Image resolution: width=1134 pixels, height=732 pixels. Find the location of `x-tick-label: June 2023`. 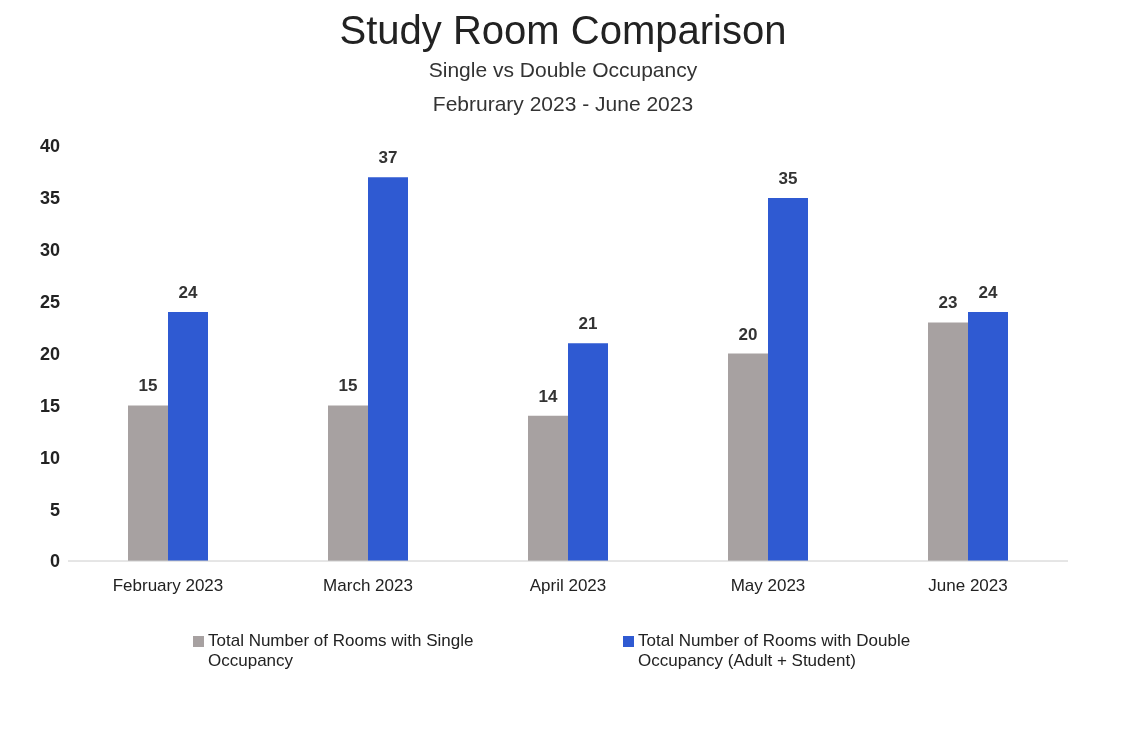

x-tick-label: June 2023 is located at coordinates (968, 586).